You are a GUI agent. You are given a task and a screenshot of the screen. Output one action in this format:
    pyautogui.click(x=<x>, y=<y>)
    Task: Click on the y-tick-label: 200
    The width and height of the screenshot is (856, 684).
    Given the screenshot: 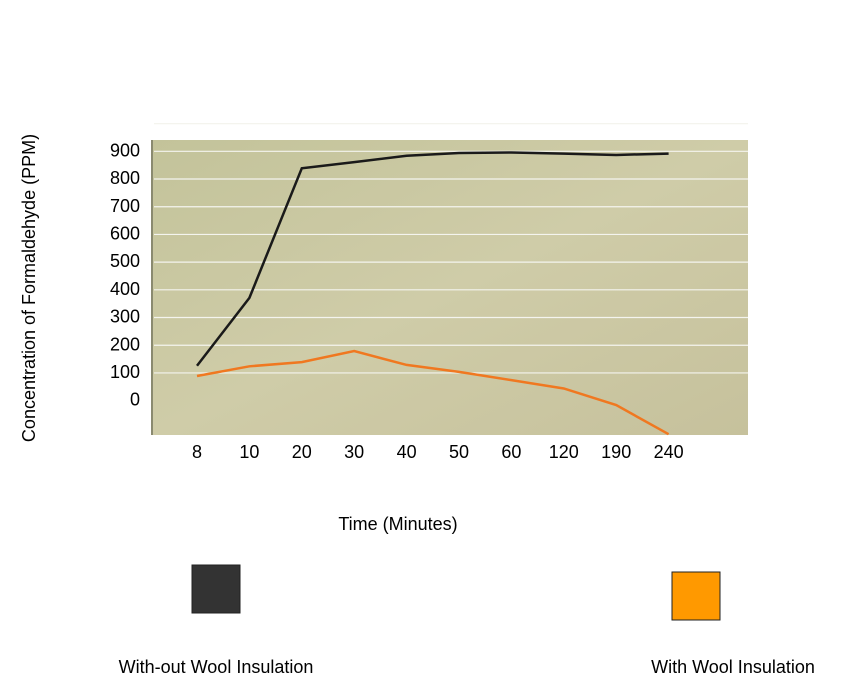 What is the action you would take?
    pyautogui.click(x=125, y=344)
    